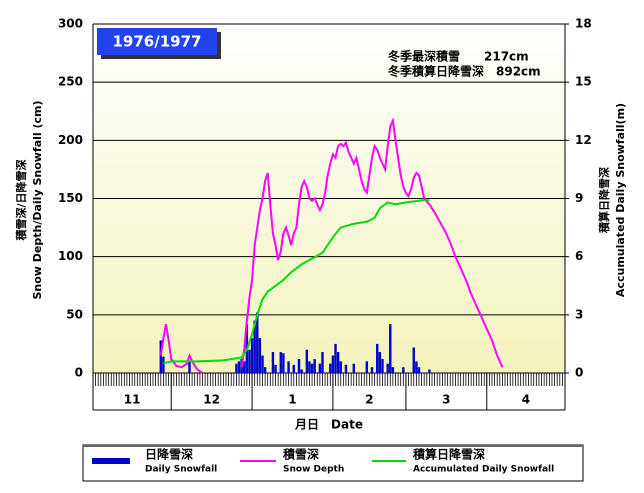 Image resolution: width=644 pixels, height=493 pixels. What do you see at coordinates (464, 71) in the screenshot?
I see `annotation: 冬季積算日降雪深 892cm` at bounding box center [464, 71].